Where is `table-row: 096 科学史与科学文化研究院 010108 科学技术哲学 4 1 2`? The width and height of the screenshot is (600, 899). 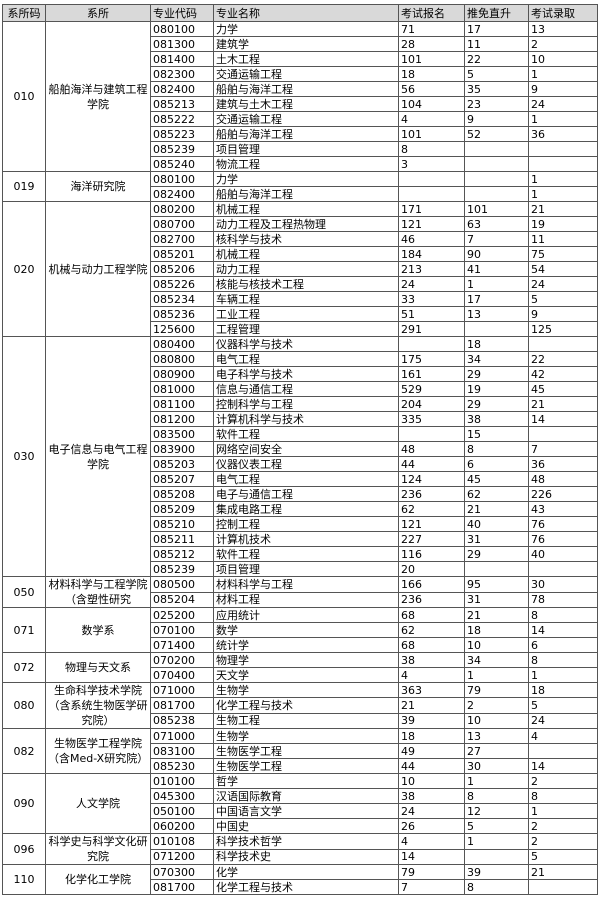 table-row: 096 科学史与科学文化研究院 010108 科学技术哲学 4 1 2 is located at coordinates (300, 849).